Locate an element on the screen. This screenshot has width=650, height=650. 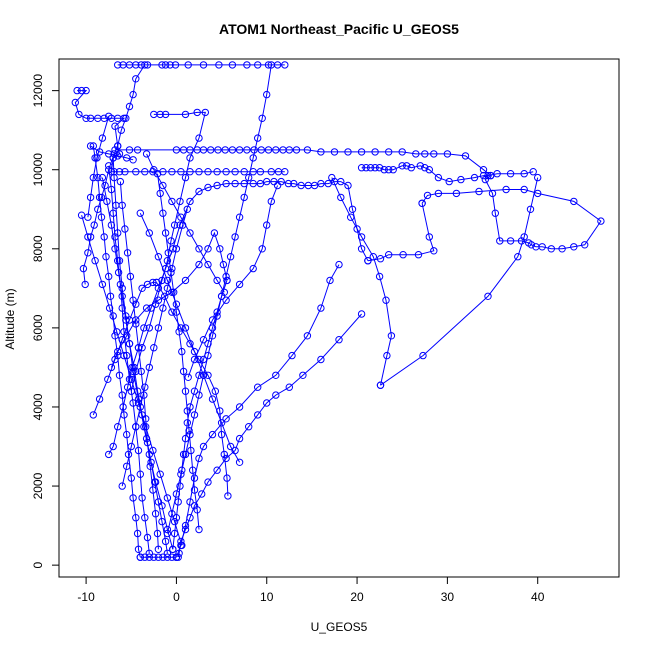
series-31-line is located at coordinates (154, 348).